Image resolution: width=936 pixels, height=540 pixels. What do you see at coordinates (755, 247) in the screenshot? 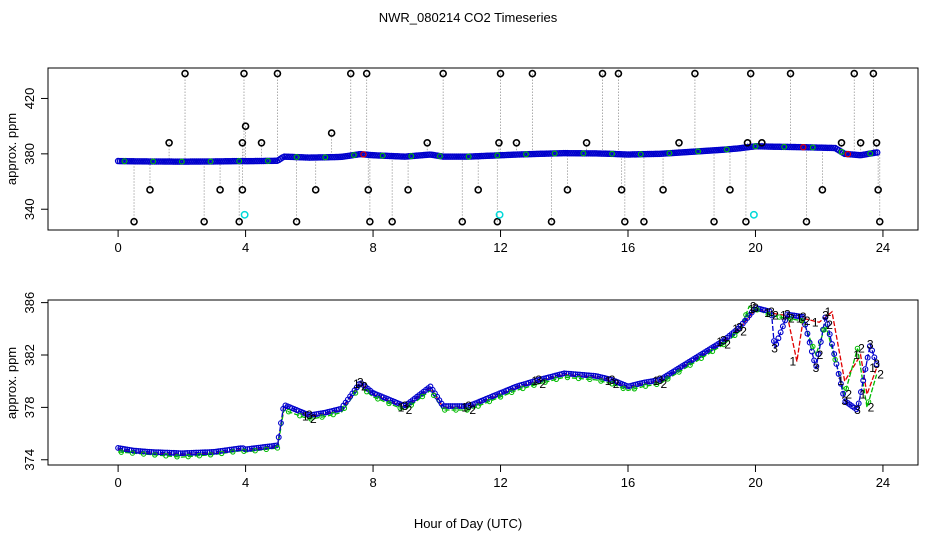
I see `panel-1-x-tick-label: 20` at bounding box center [755, 247].